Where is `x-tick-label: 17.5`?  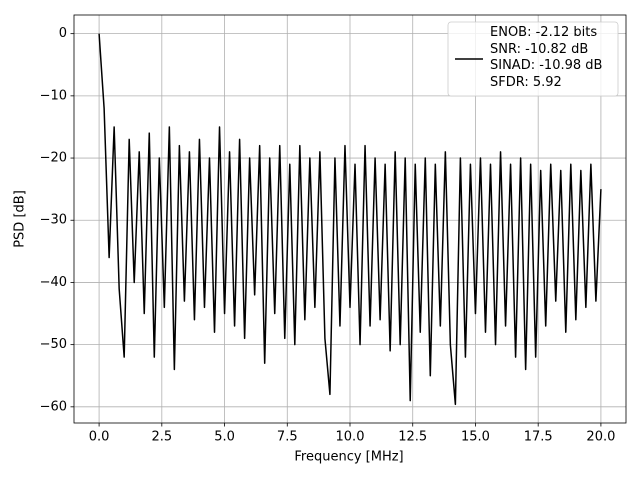
x-tick-label: 17.5 is located at coordinates (538, 437).